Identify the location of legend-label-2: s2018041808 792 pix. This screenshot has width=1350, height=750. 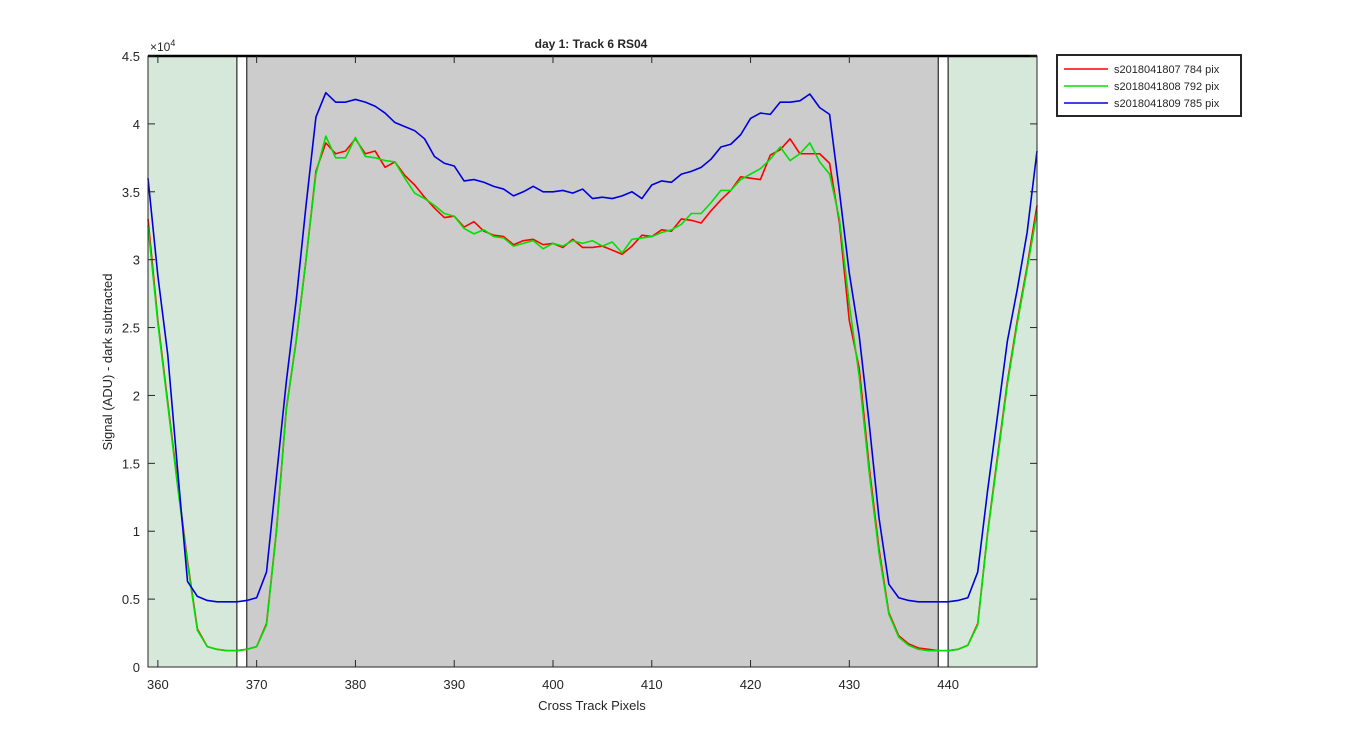
(1167, 87).